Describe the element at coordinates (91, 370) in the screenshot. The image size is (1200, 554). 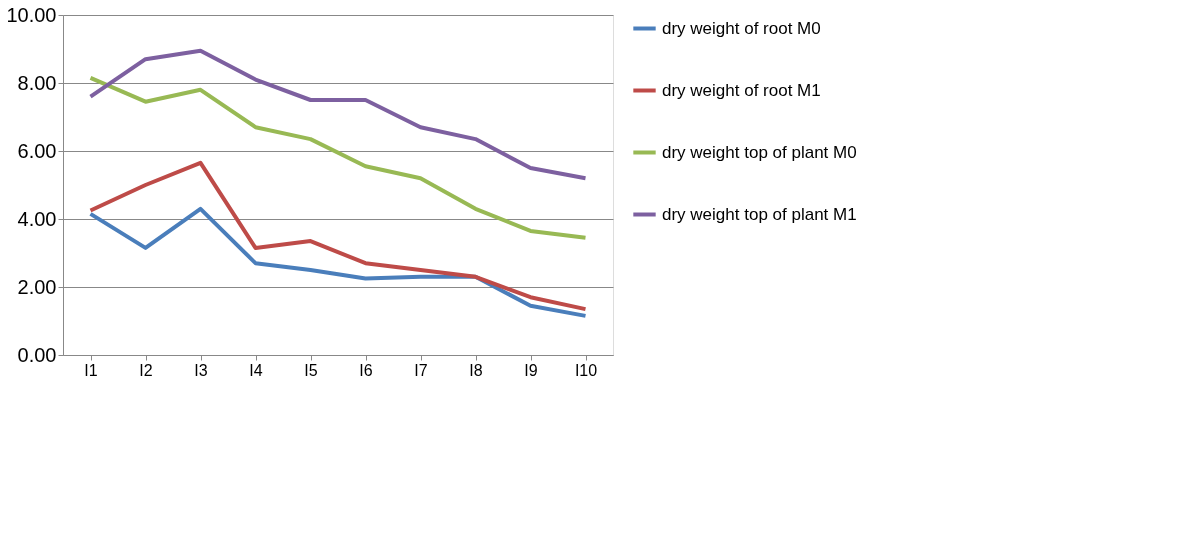
I see `x-tick-label: I1` at that location.